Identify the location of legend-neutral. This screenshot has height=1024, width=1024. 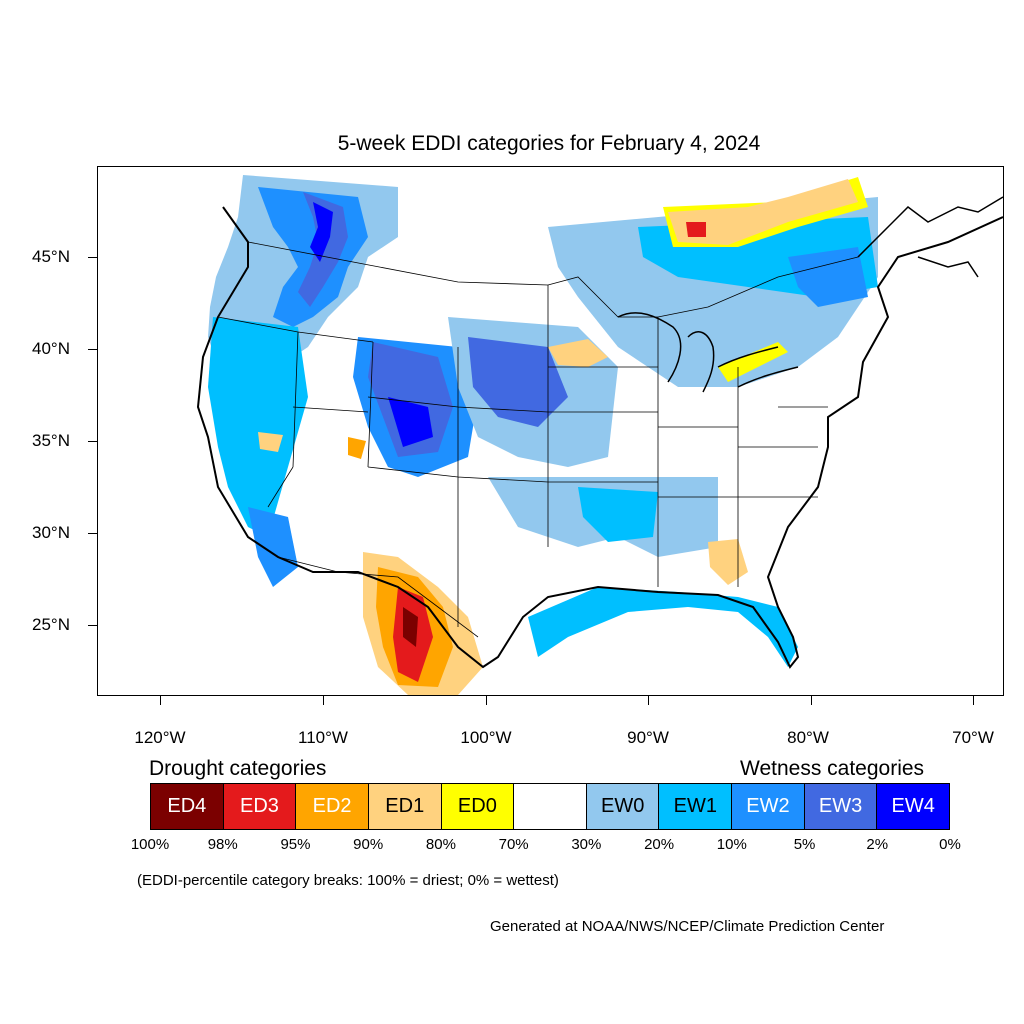
(550, 806).